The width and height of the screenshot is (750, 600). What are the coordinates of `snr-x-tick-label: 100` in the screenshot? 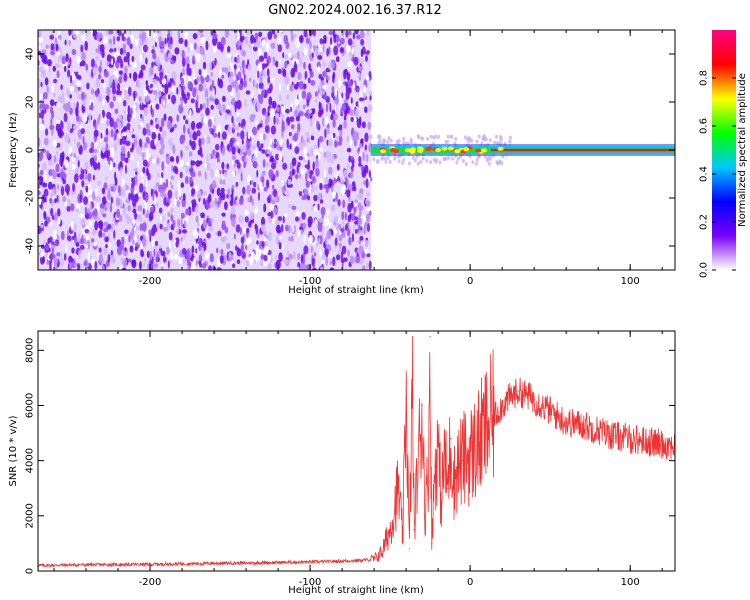 It's located at (630, 582).